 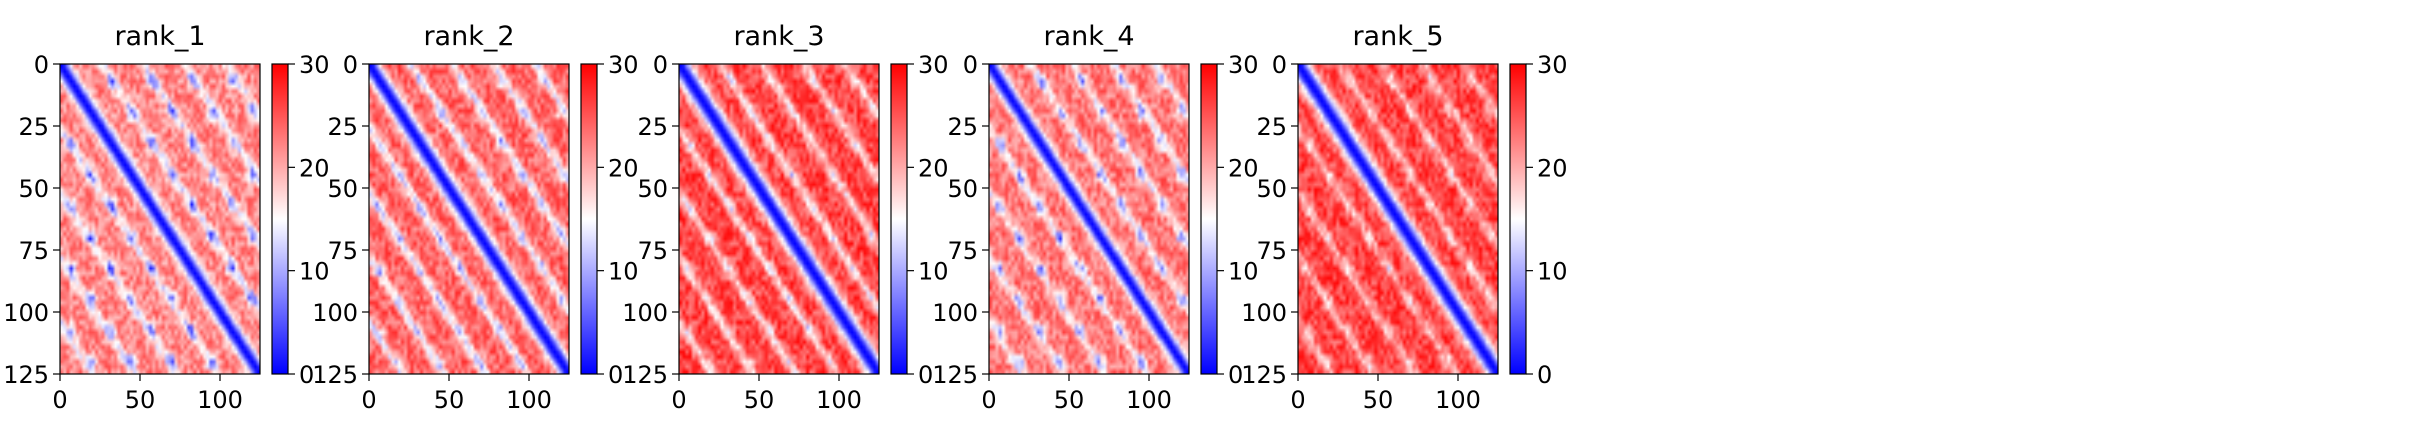 What do you see at coordinates (1088, 36) in the screenshot?
I see `panel-title: rank_4` at bounding box center [1088, 36].